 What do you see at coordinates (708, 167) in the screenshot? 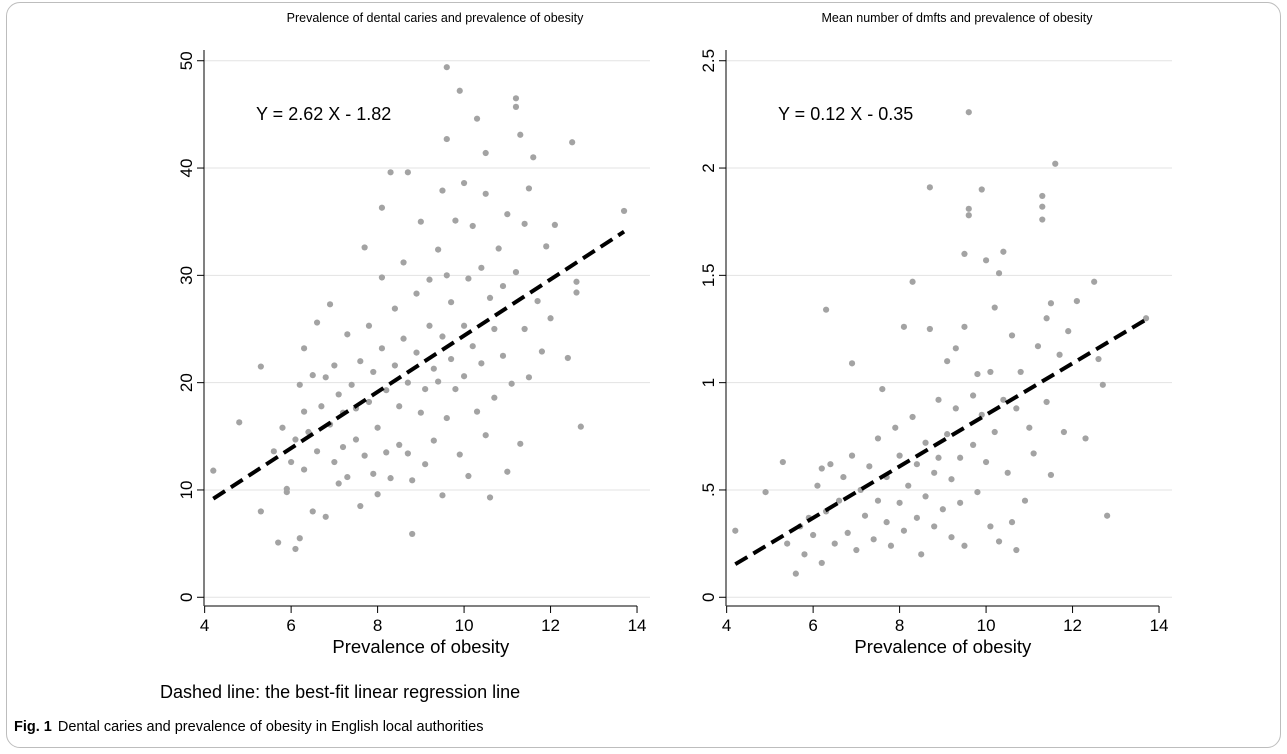
I see `y-tick-label: 2` at bounding box center [708, 167].